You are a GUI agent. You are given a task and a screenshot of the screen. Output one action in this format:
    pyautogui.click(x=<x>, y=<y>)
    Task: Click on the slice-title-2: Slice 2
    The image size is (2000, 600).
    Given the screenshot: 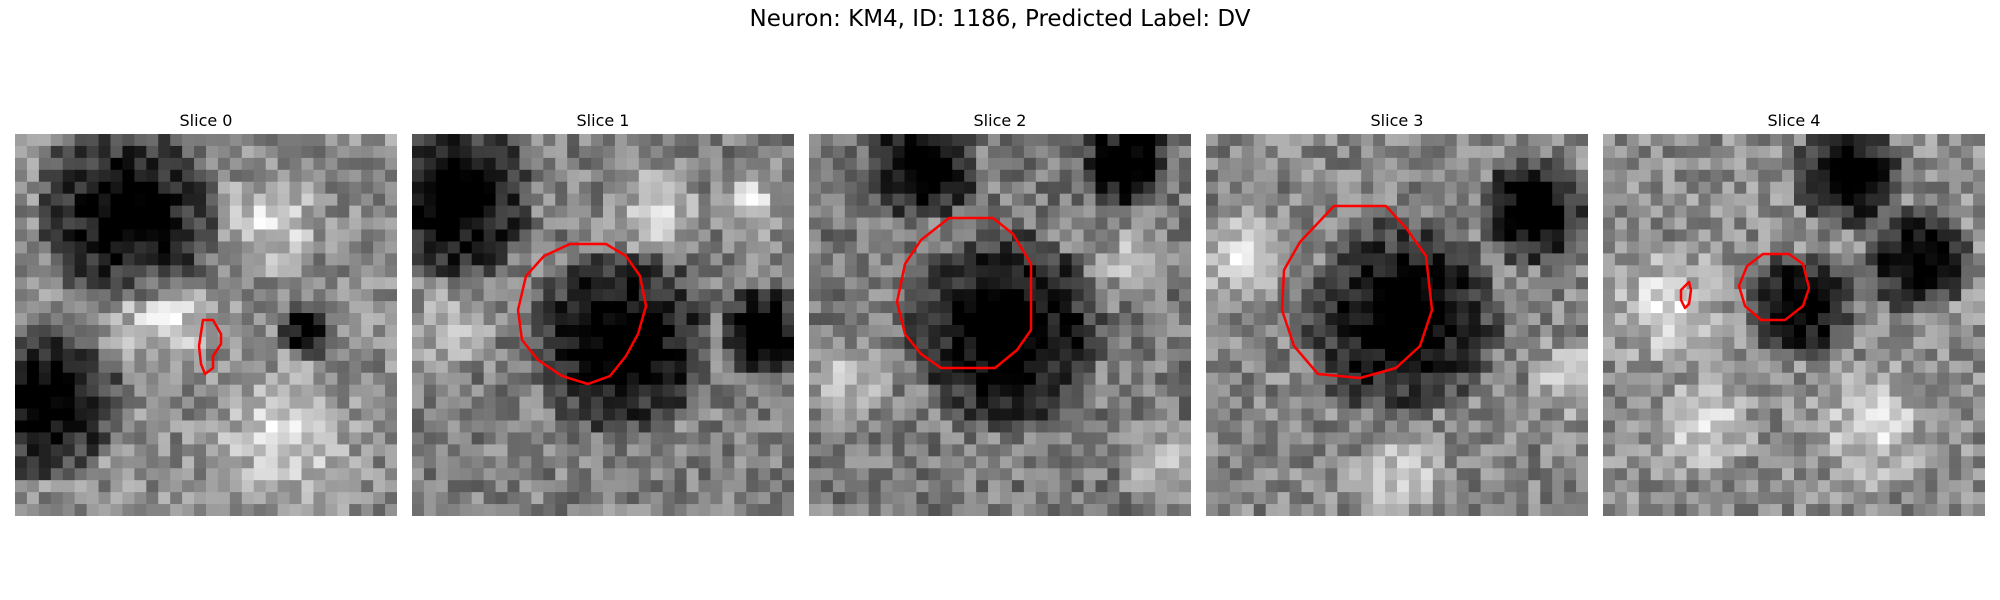 What is the action you would take?
    pyautogui.click(x=1000, y=121)
    